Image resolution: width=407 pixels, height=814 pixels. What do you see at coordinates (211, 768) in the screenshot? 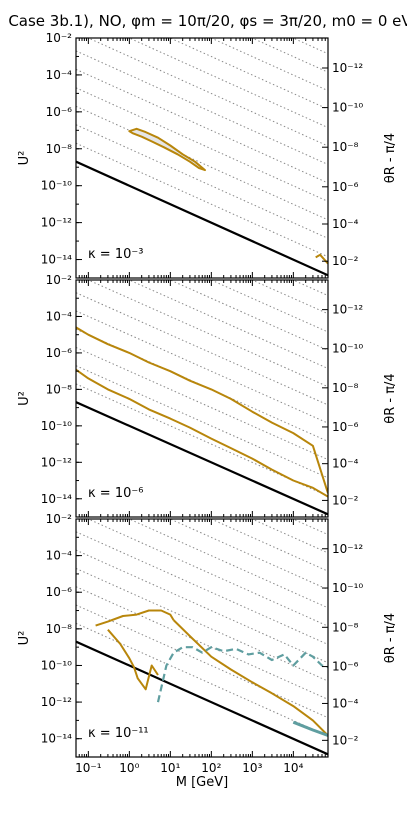
I see `x-tick-label: 10²` at bounding box center [211, 768].